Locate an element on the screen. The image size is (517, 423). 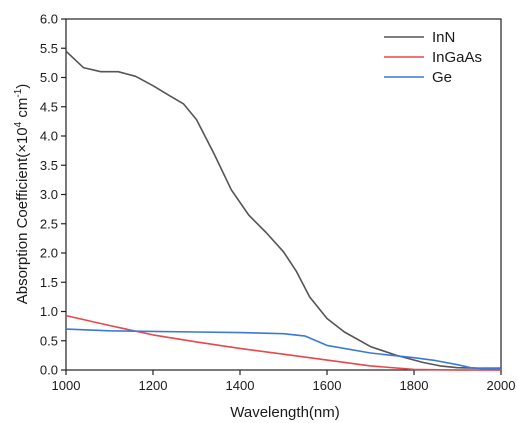
y-axis-label: Absorption Coefficient(×104 cm-1) is located at coordinates (22, 194).